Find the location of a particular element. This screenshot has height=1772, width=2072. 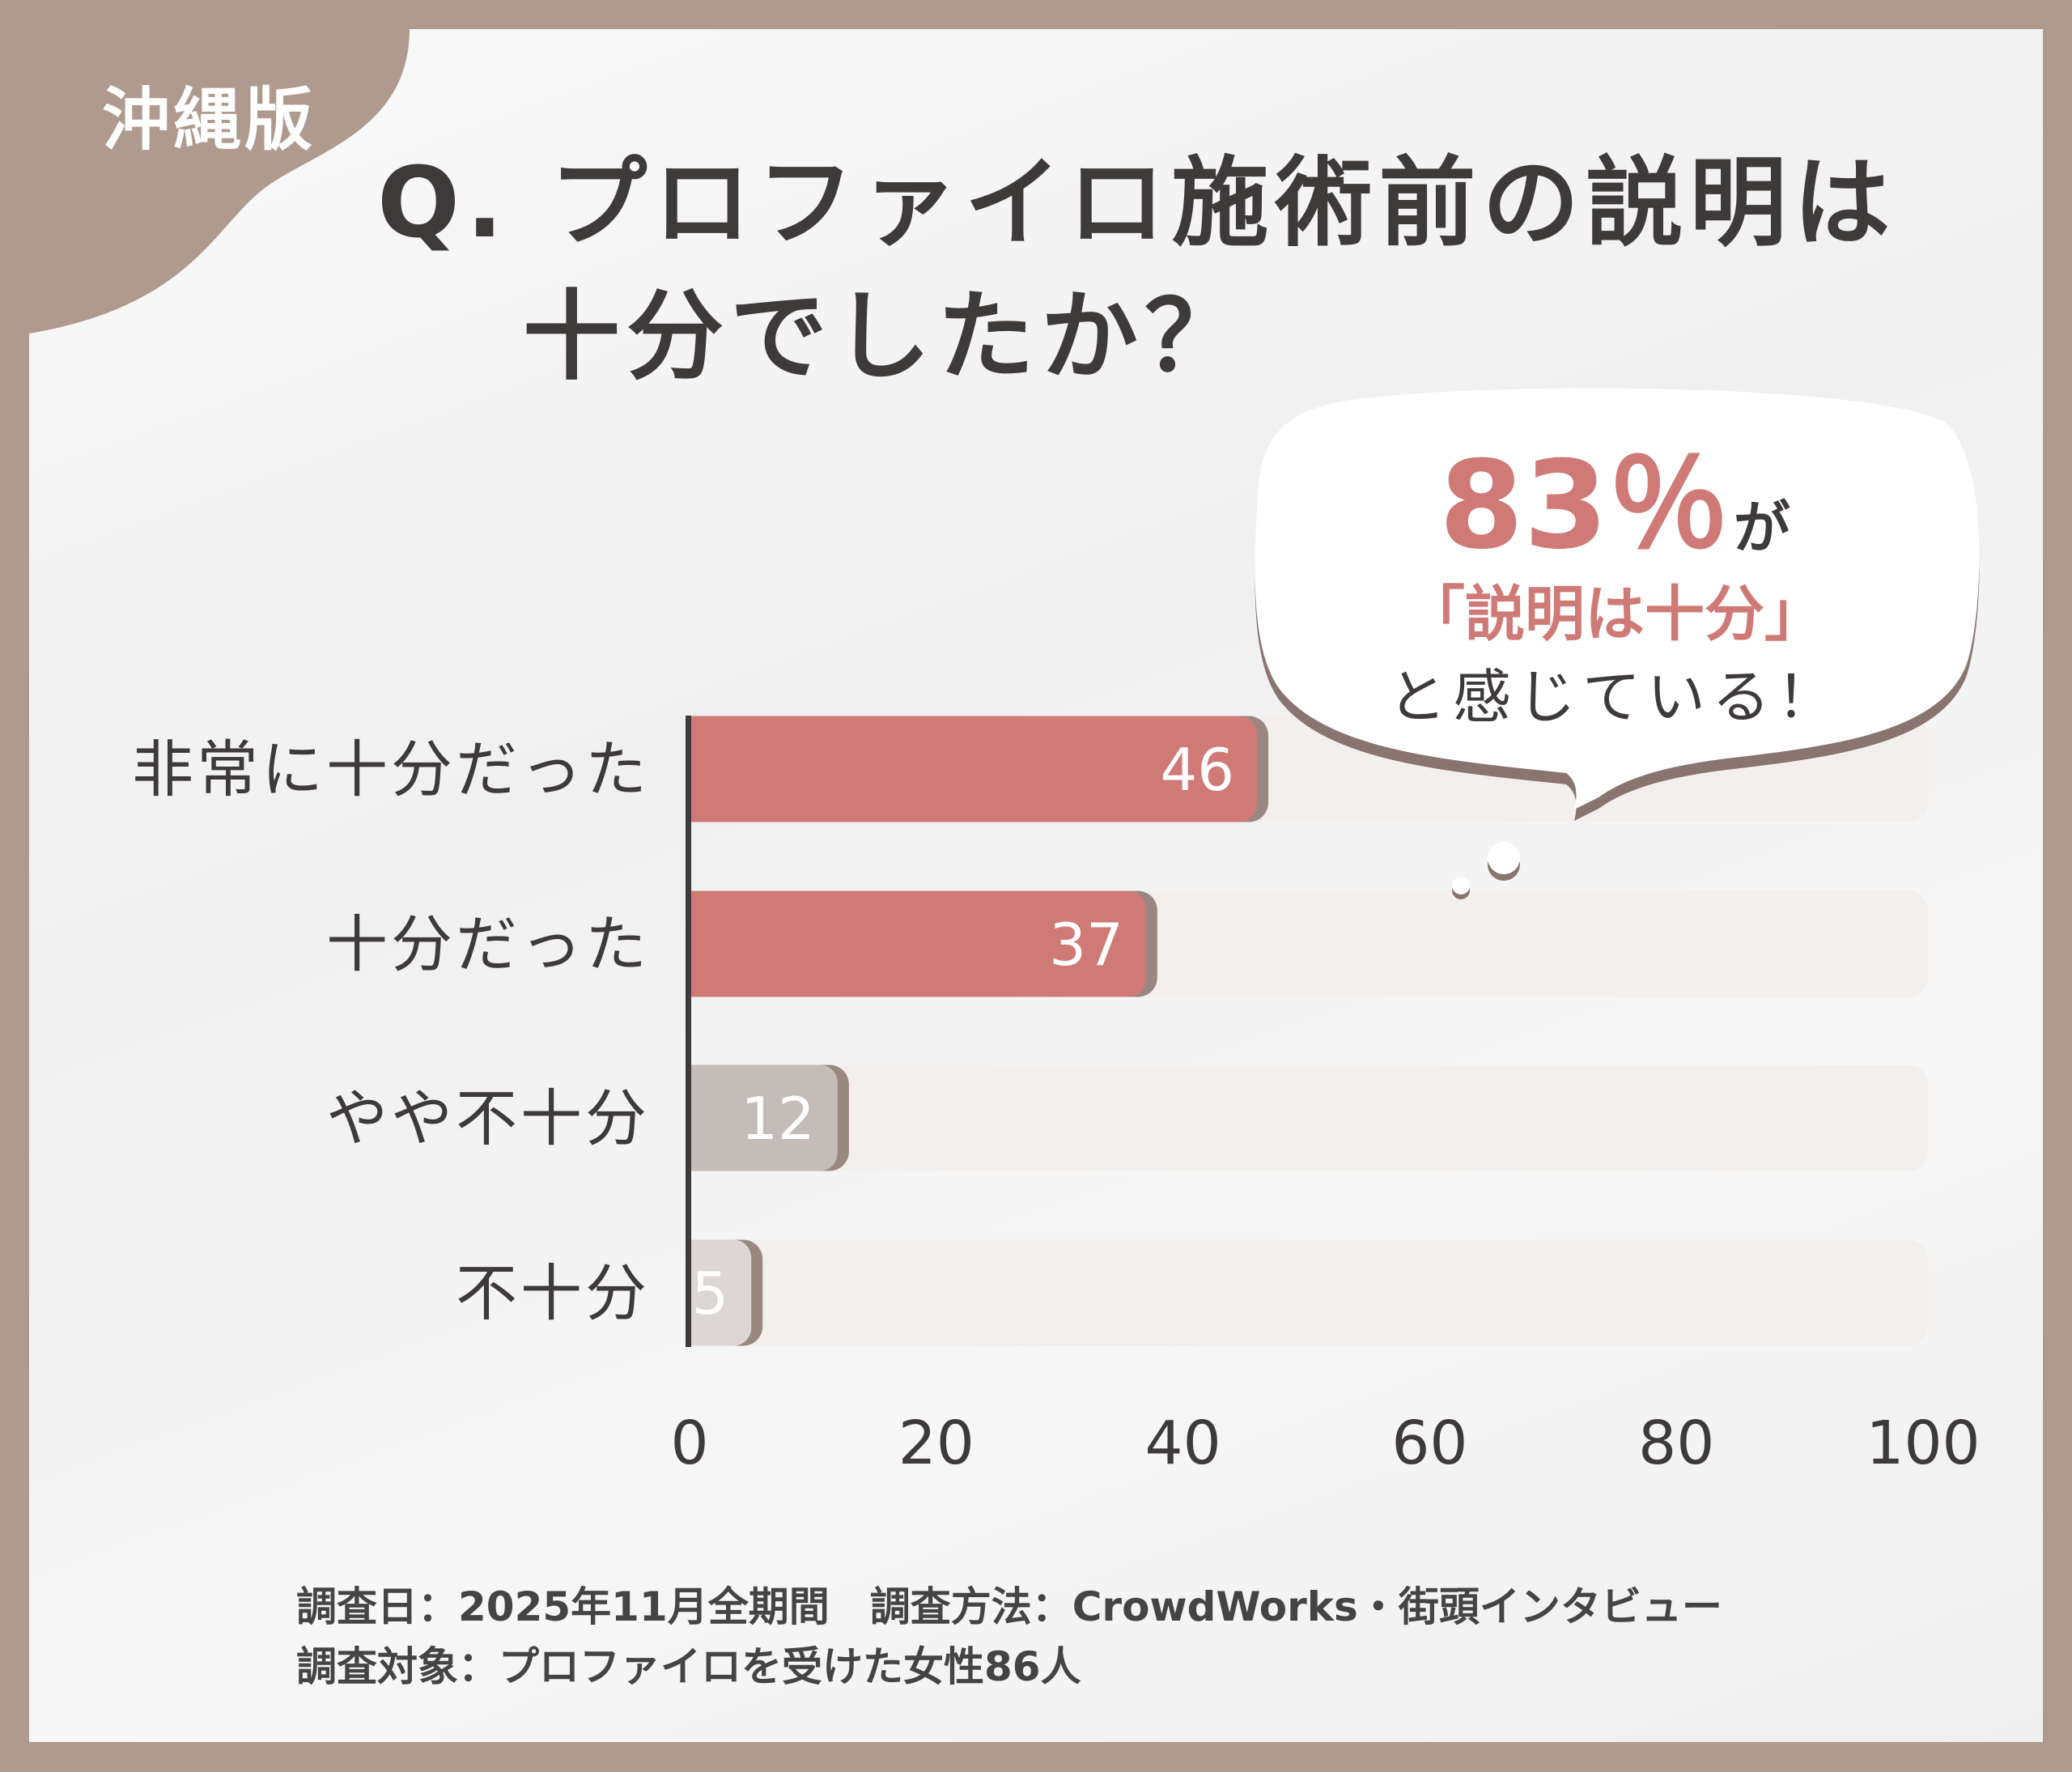

callout-particle: が is located at coordinates (1761, 528).